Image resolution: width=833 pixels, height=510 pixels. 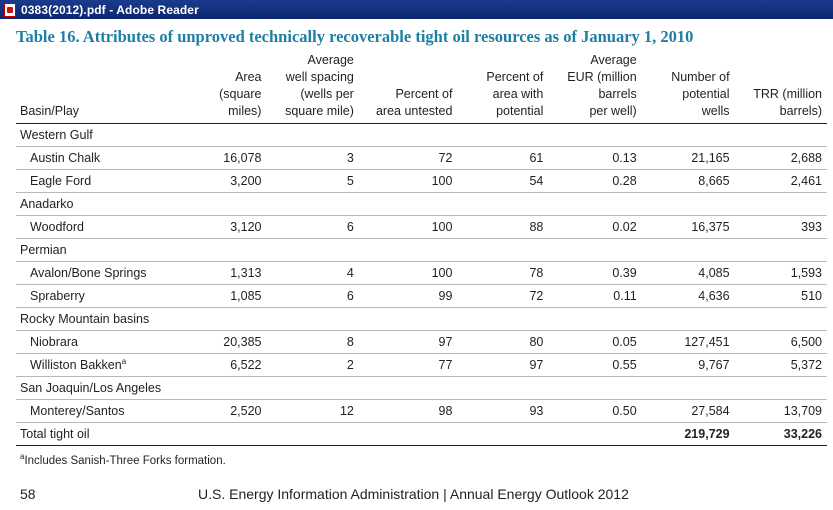 I want to click on play-name-cell: Williston Bakkena, so click(x=109, y=365).